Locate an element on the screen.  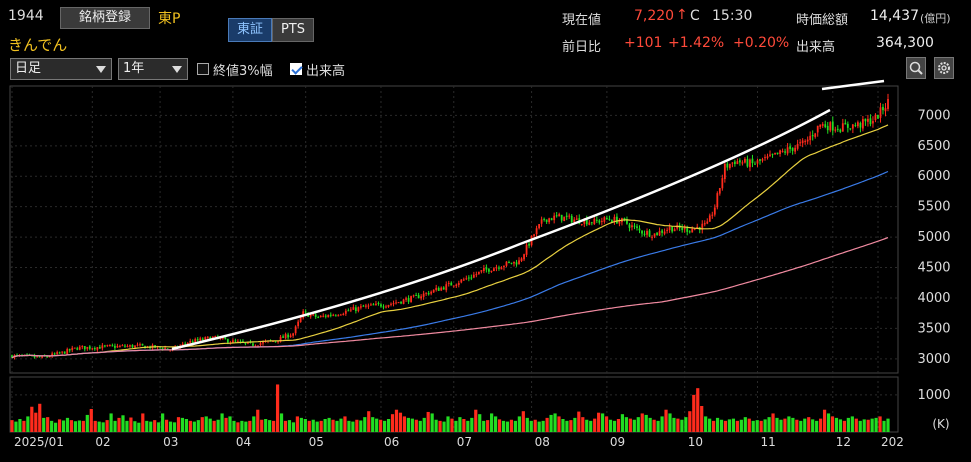
volume-toggle-checkbox is located at coordinates (296, 69).